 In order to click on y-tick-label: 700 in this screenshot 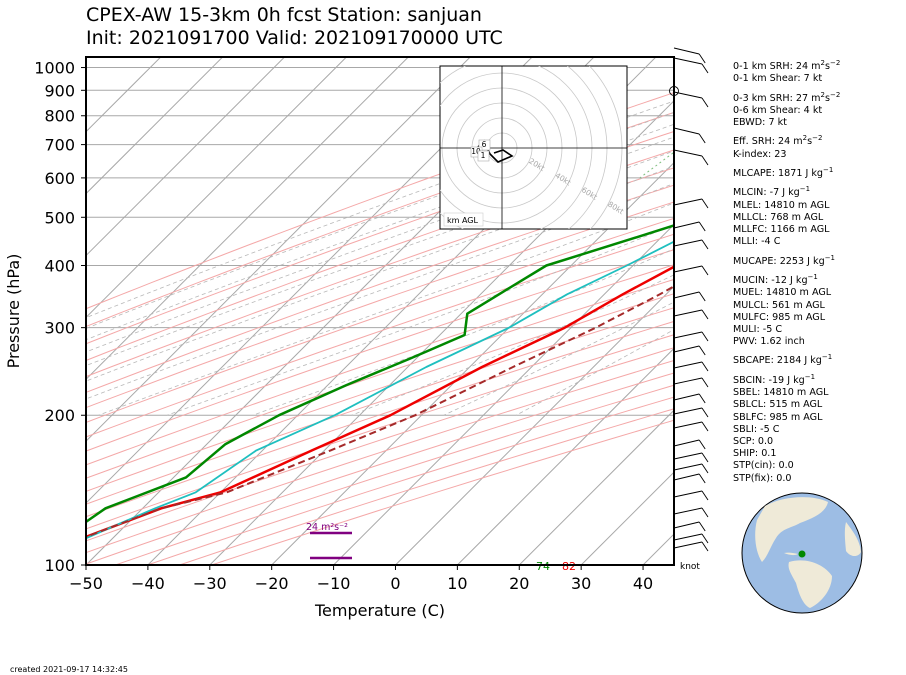, I will do `click(59, 145)`.